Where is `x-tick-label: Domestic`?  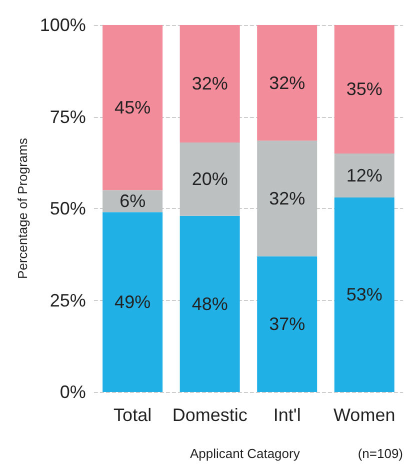
x-tick-label: Domestic is located at coordinates (210, 415).